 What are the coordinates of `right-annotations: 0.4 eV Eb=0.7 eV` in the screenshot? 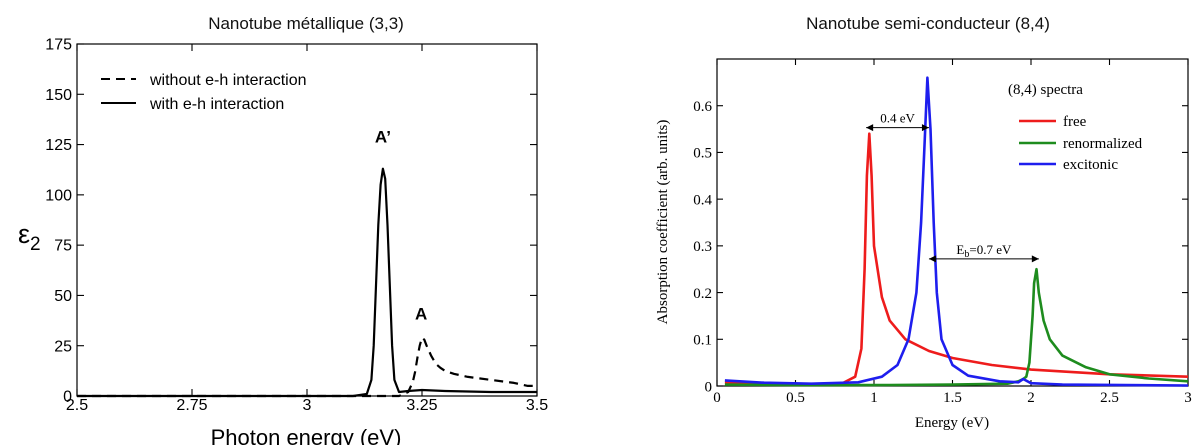 It's located at (952, 187).